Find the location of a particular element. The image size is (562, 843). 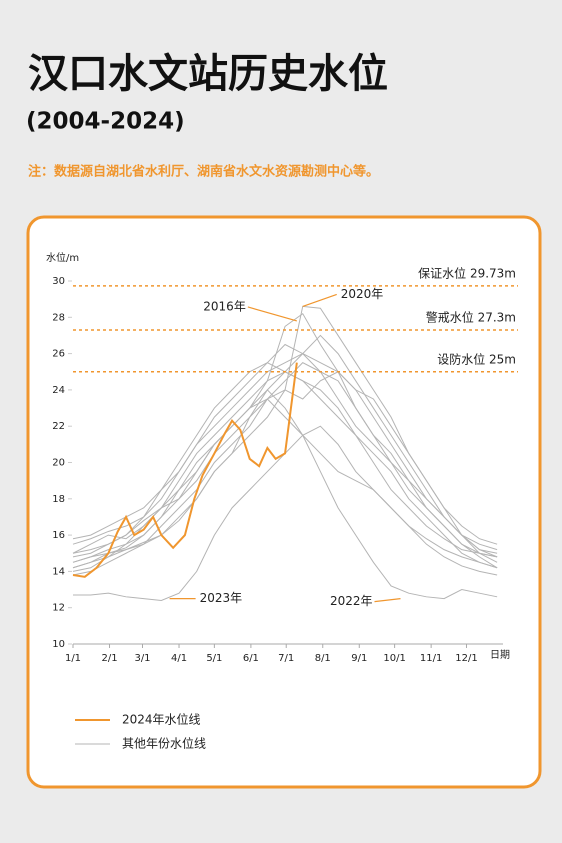

annotation: 2020年 is located at coordinates (362, 294).